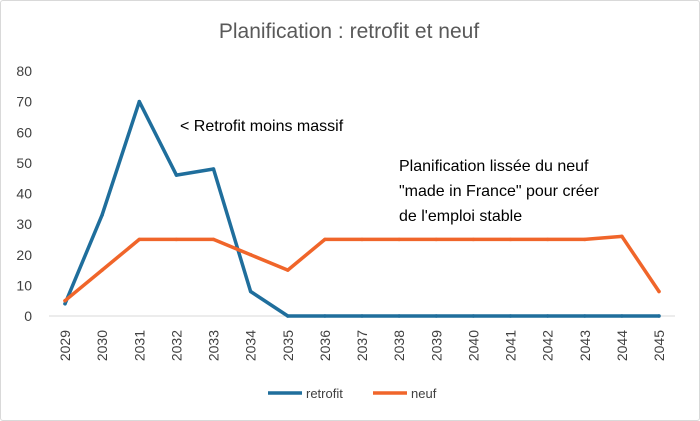  I want to click on y-tick-label: 60, so click(24, 132).